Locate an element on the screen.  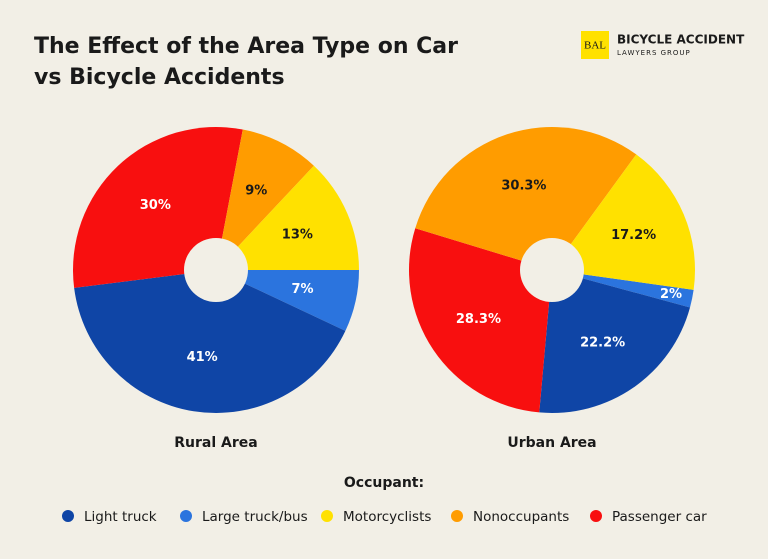
slice-label: 17.2% is located at coordinates (633, 235).